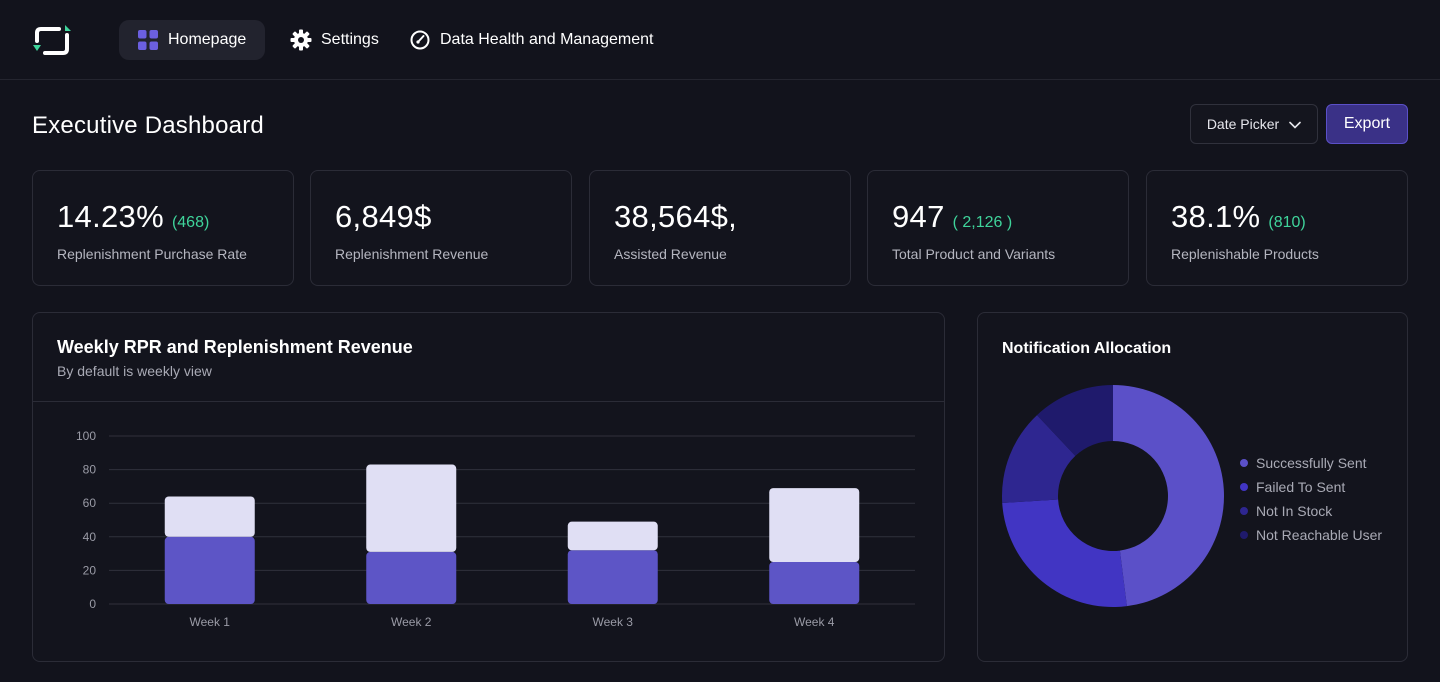  Describe the element at coordinates (1319, 535) in the screenshot. I see `legend-label: Not Reachable User` at that location.